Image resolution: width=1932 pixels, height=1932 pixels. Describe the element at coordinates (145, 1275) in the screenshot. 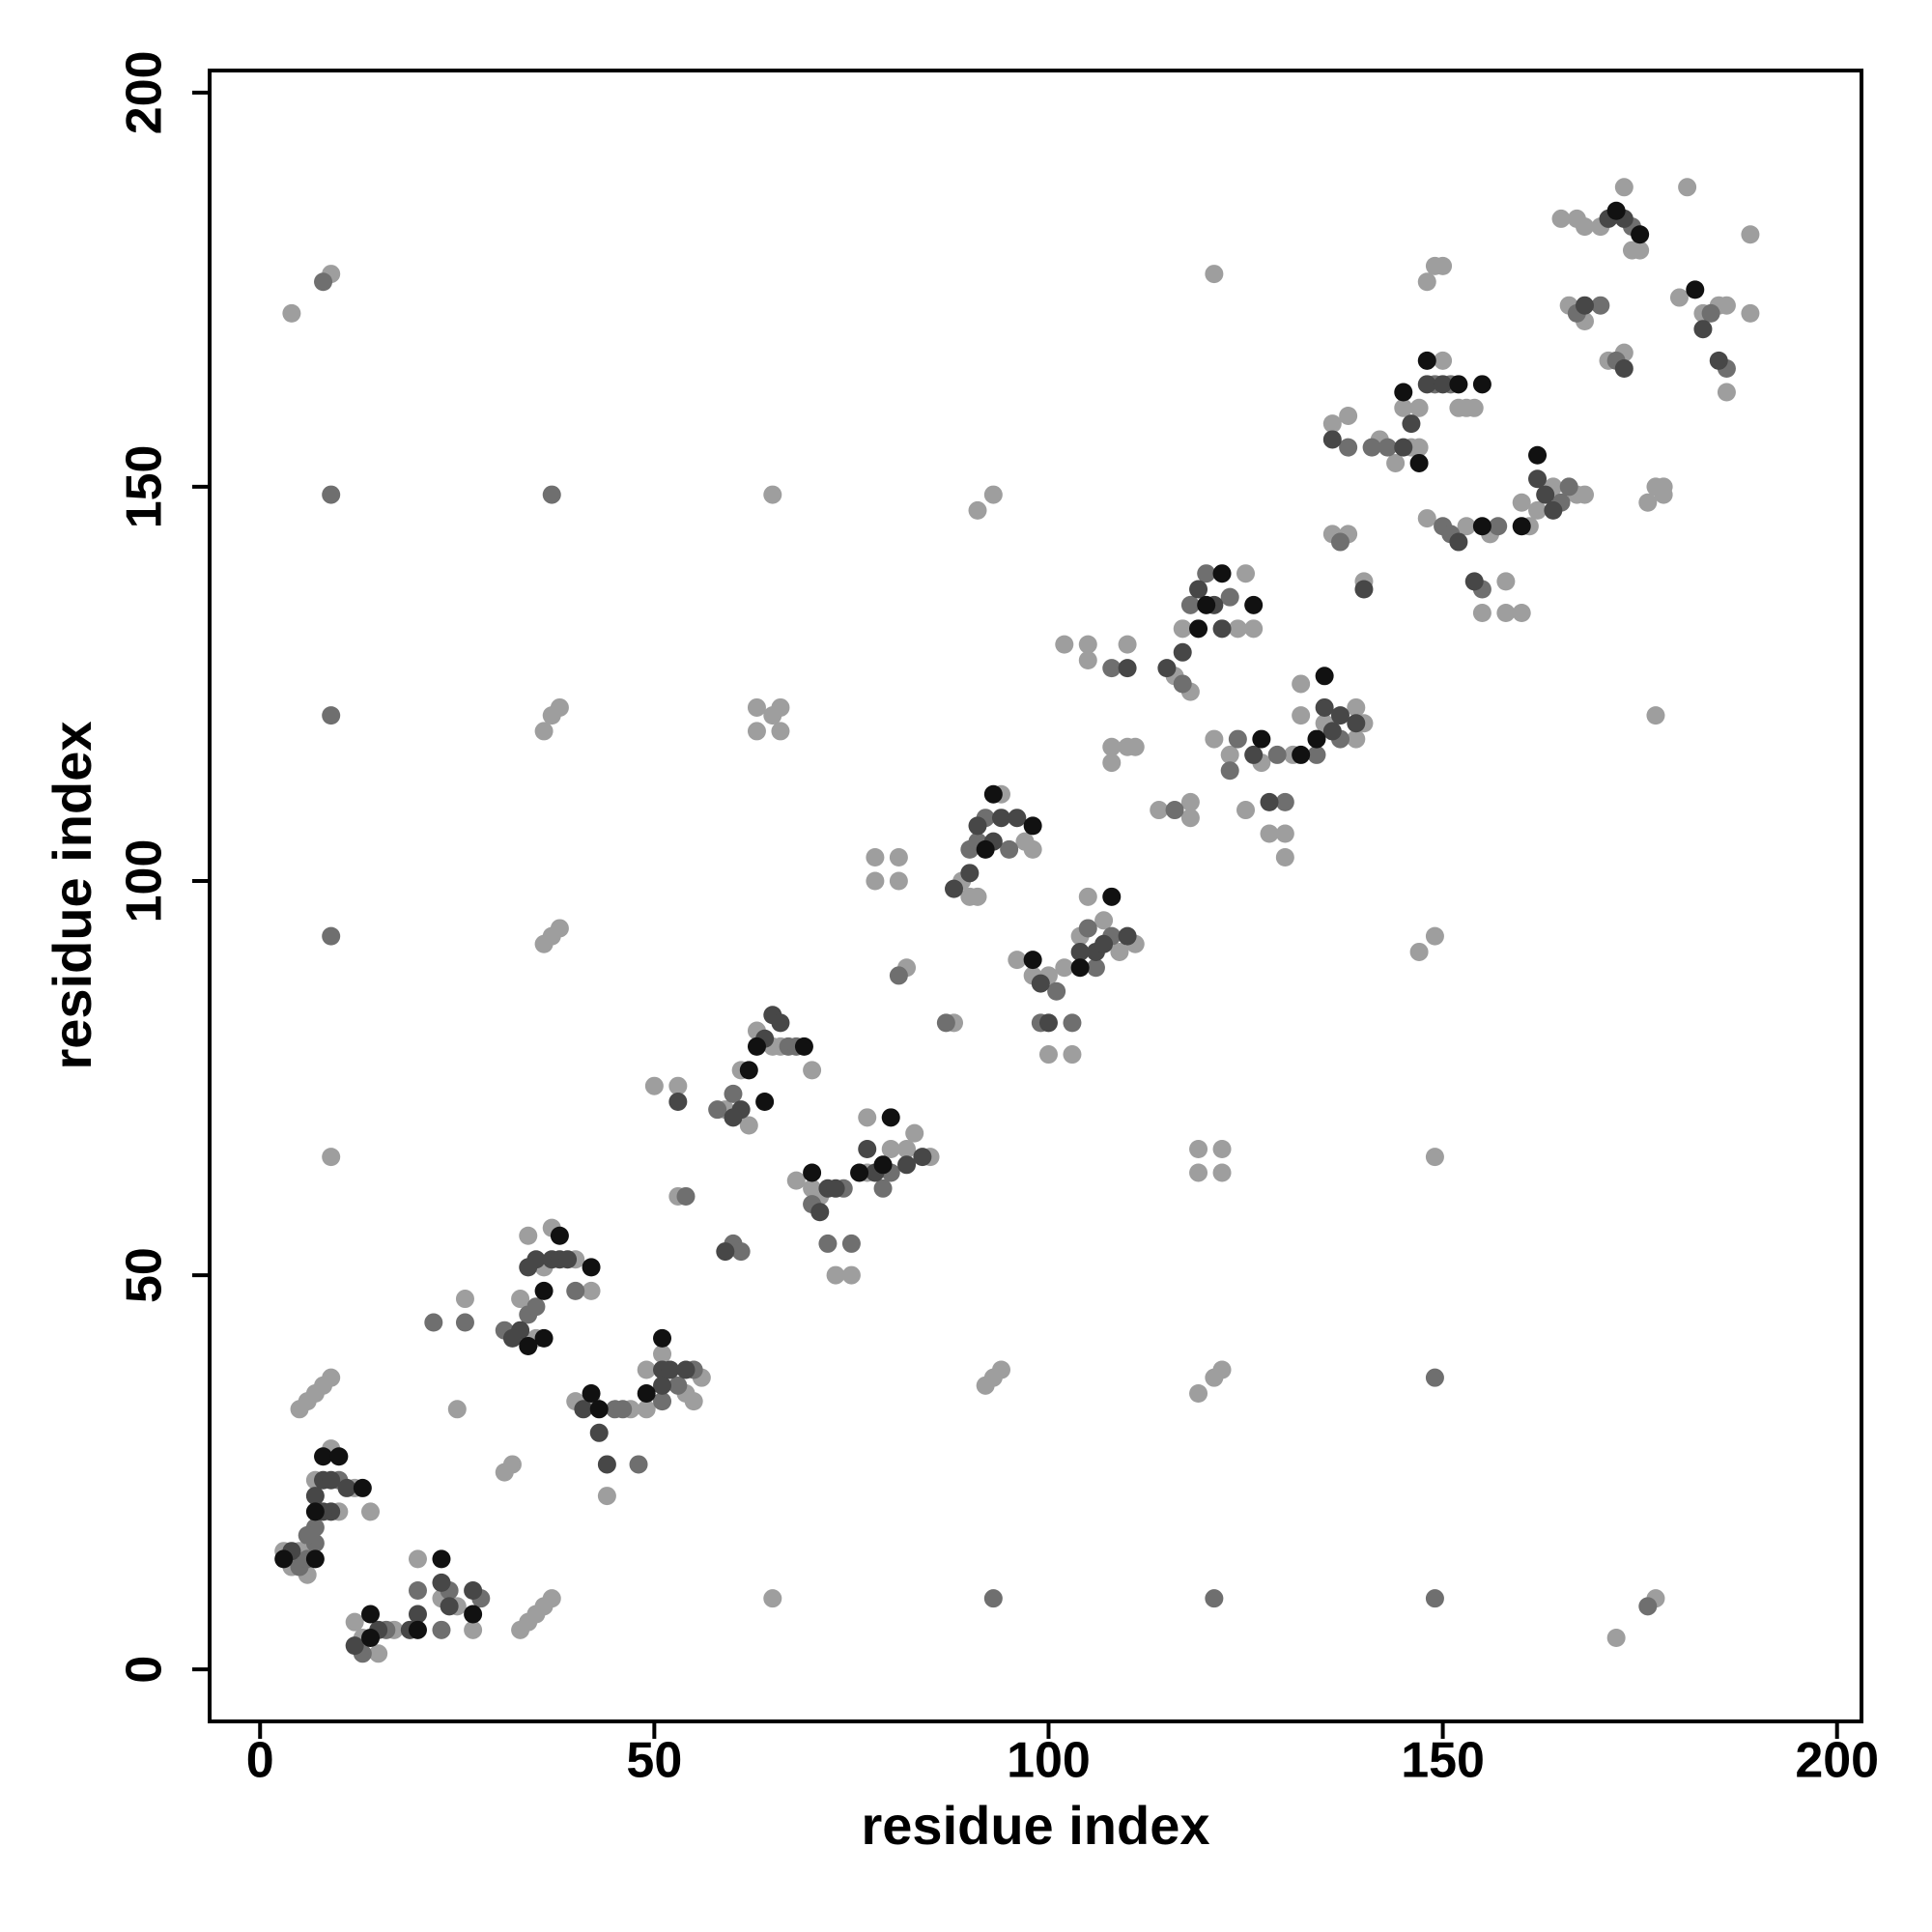

I see `y-tick-label: 50` at that location.